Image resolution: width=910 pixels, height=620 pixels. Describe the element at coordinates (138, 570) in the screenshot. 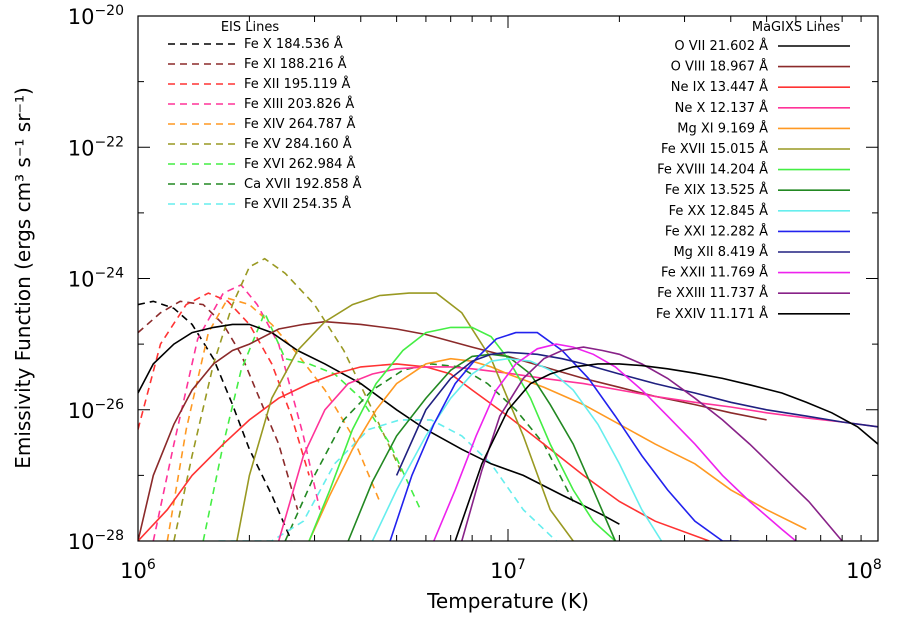

I see `x-tick-label-0: 106` at that location.